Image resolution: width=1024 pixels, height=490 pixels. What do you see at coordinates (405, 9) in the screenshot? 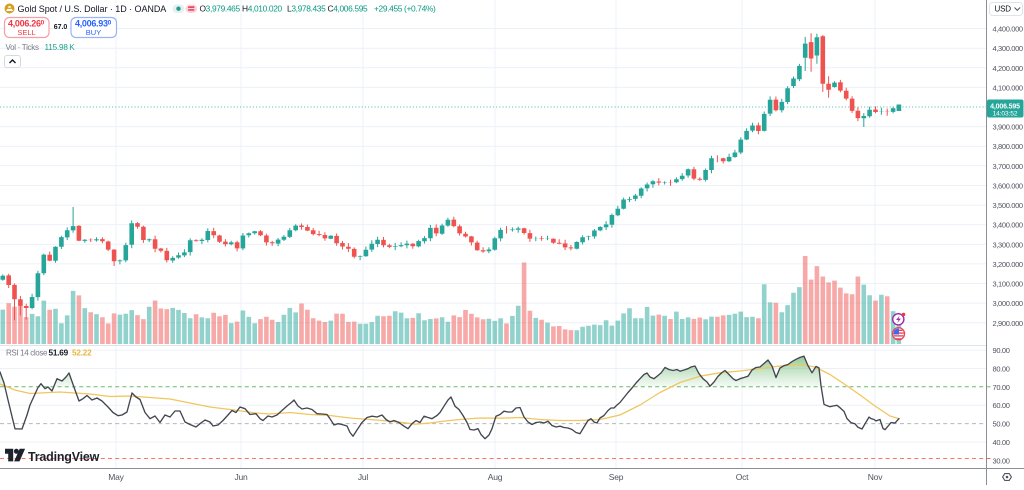
I see `svg-text: +29.455 (+0.74%)` at bounding box center [405, 9].